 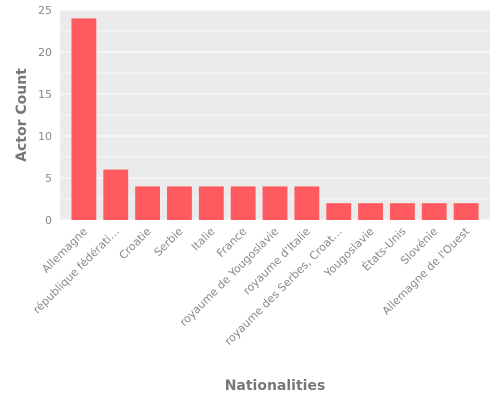 I want to click on y-tick-label: 25, so click(x=45, y=10).